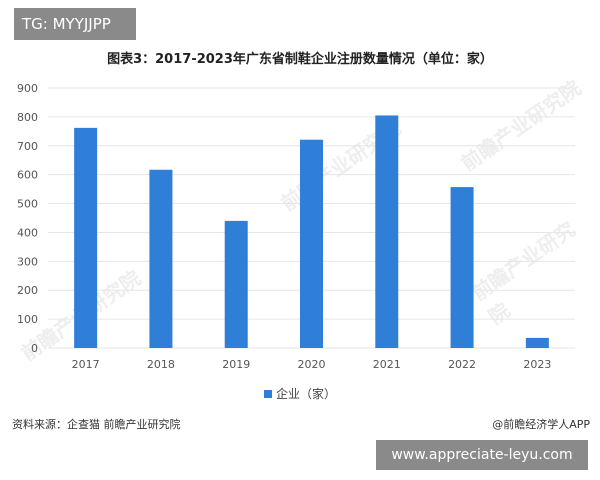  Describe the element at coordinates (312, 364) in the screenshot. I see `x-tick-label: 2020` at that location.